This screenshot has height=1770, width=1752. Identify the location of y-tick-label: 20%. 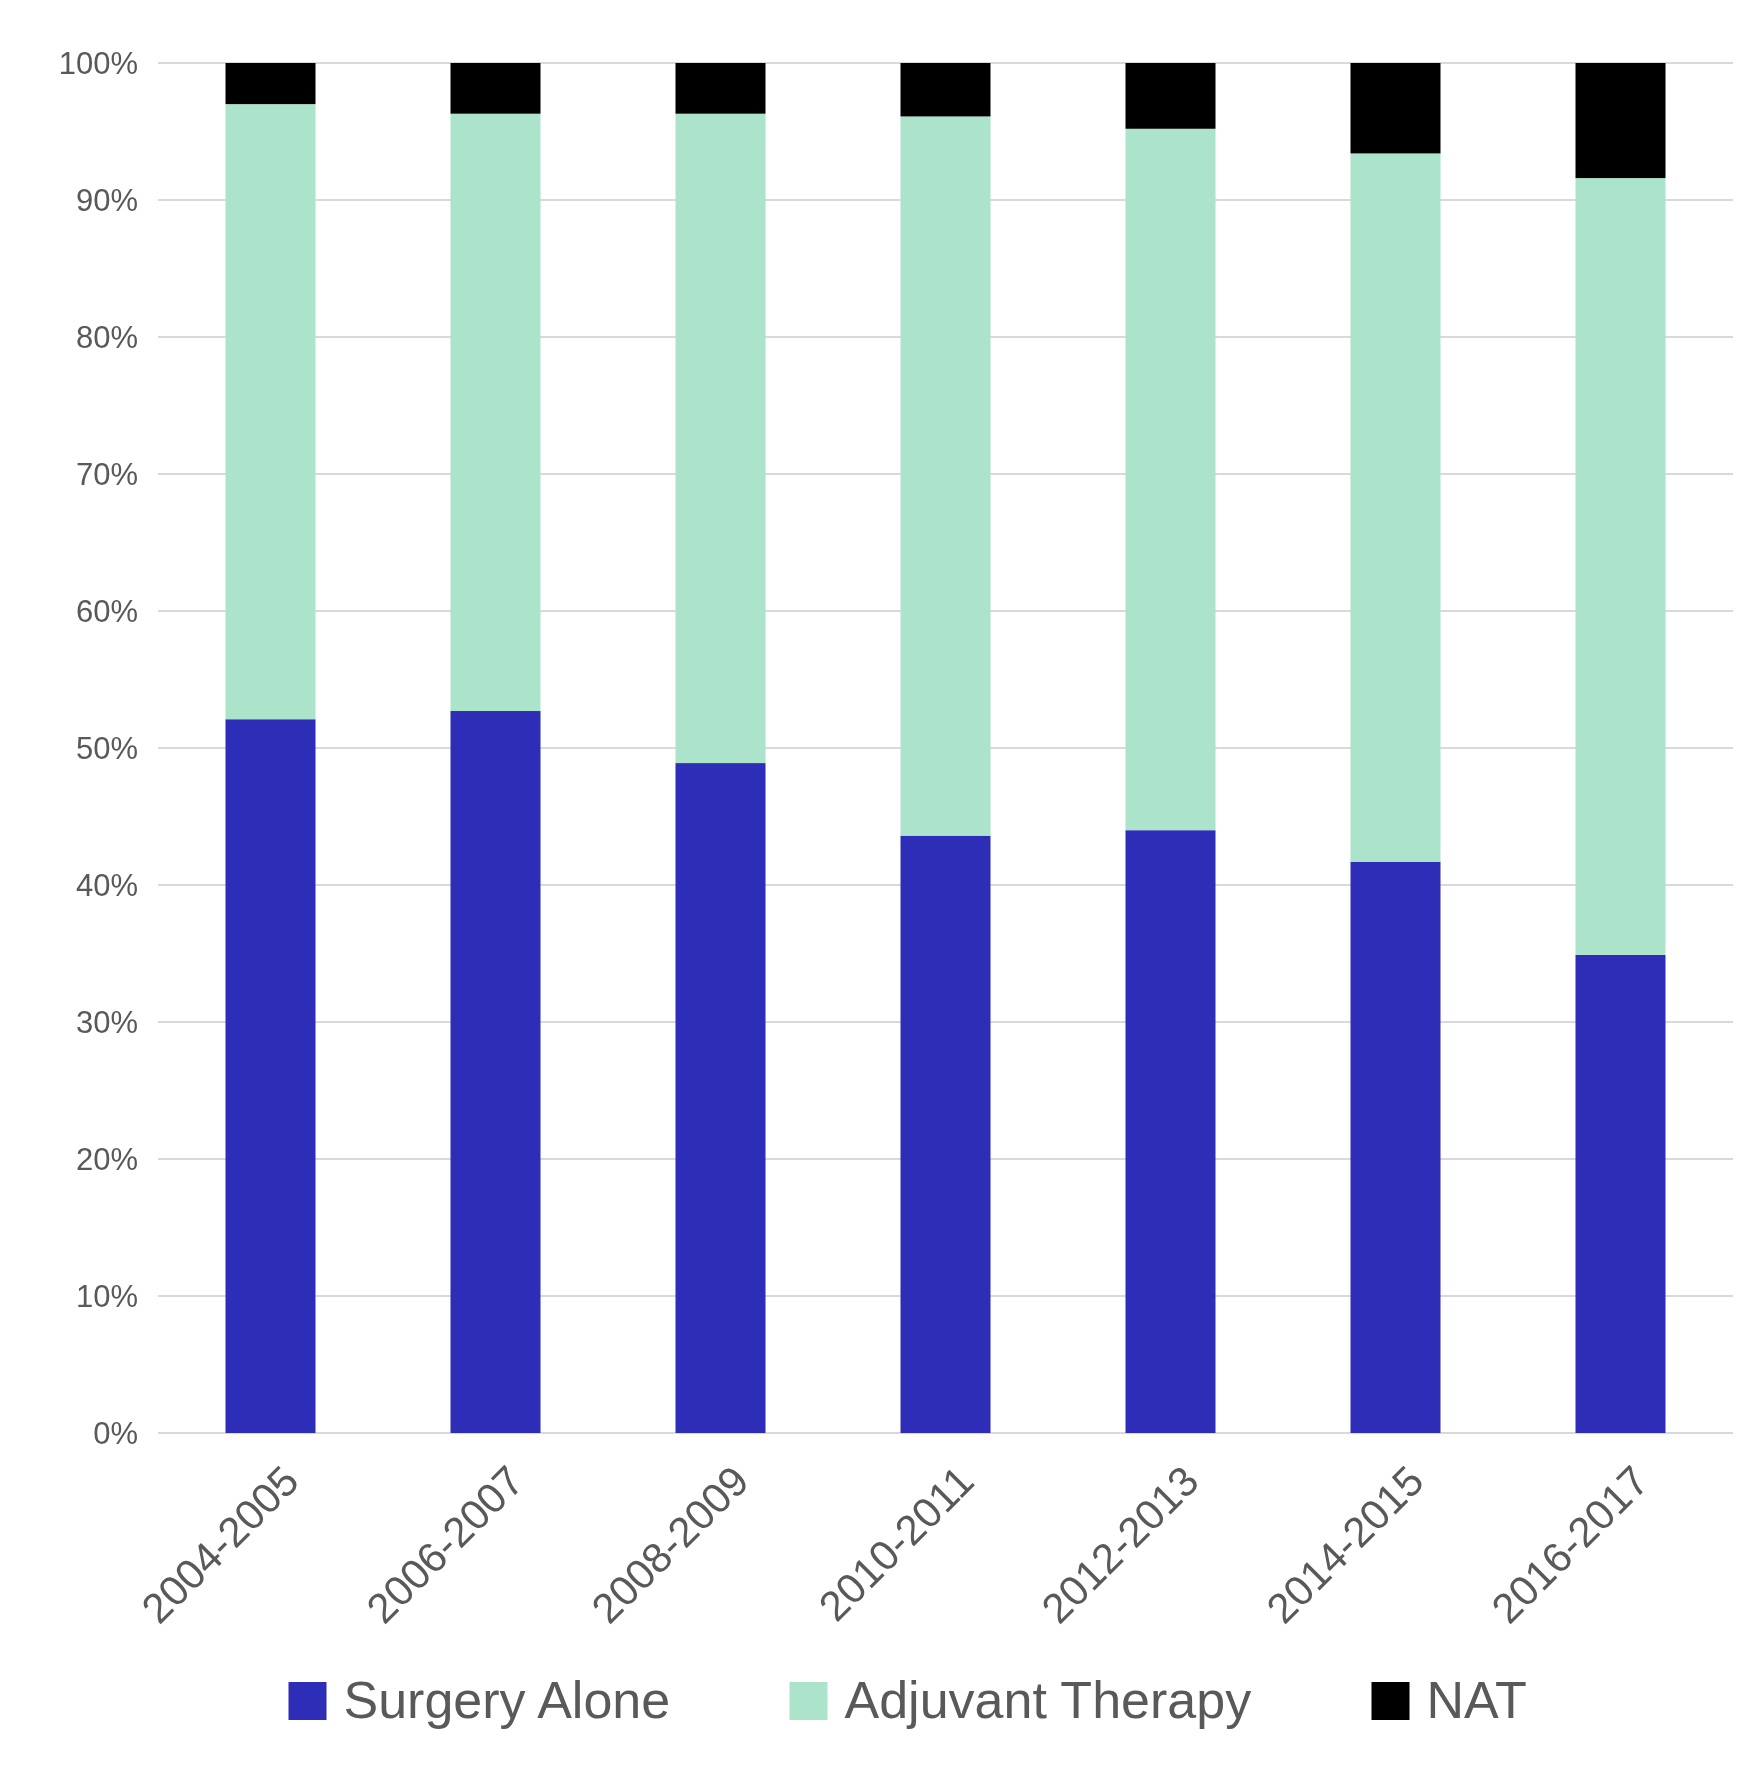
(106, 1159).